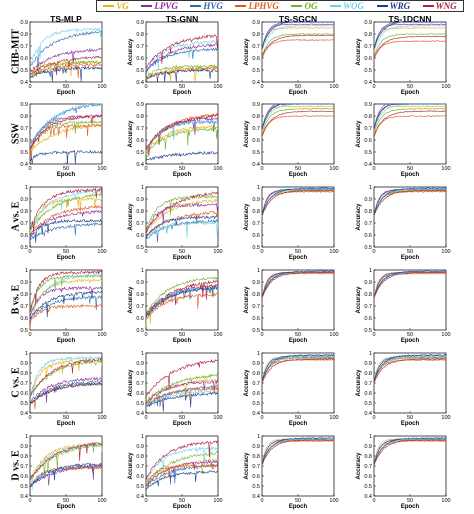 The height and width of the screenshot is (514, 474). What do you see at coordinates (400, 6) in the screenshot?
I see `legend-label: WRG` at bounding box center [400, 6].